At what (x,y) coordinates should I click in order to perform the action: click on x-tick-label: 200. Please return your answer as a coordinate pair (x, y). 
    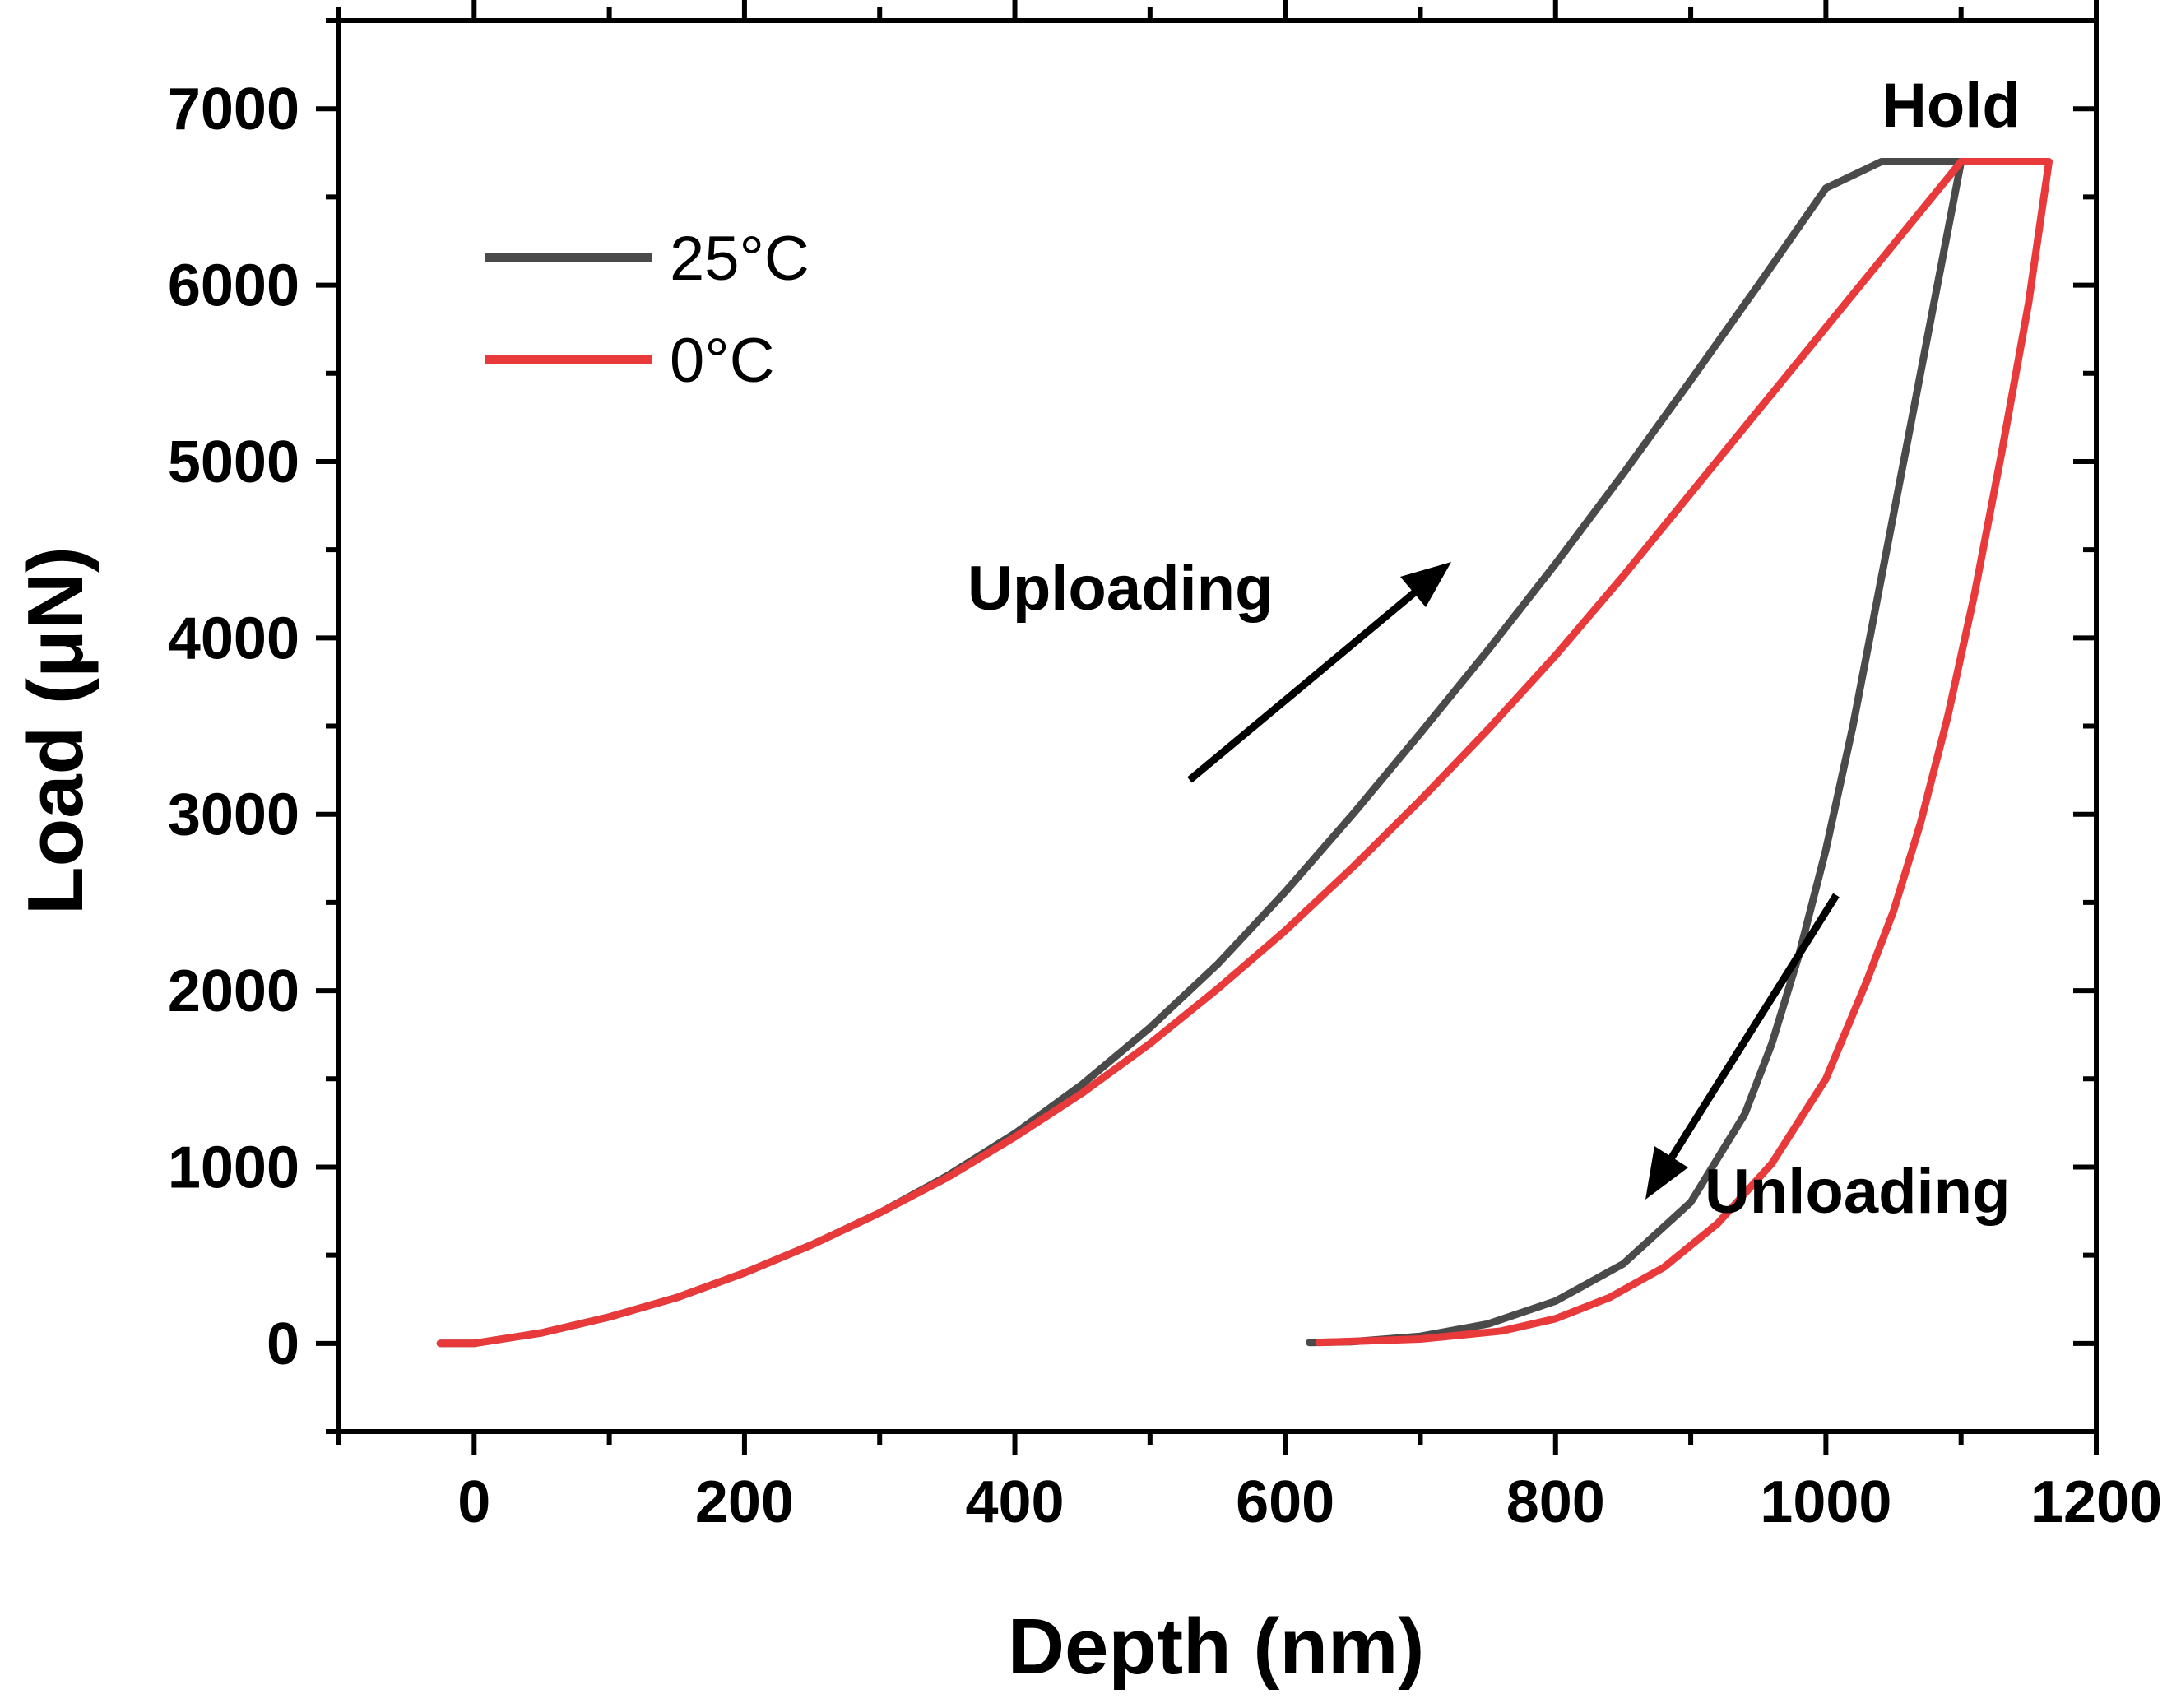
    Looking at the image, I should click on (744, 1502).